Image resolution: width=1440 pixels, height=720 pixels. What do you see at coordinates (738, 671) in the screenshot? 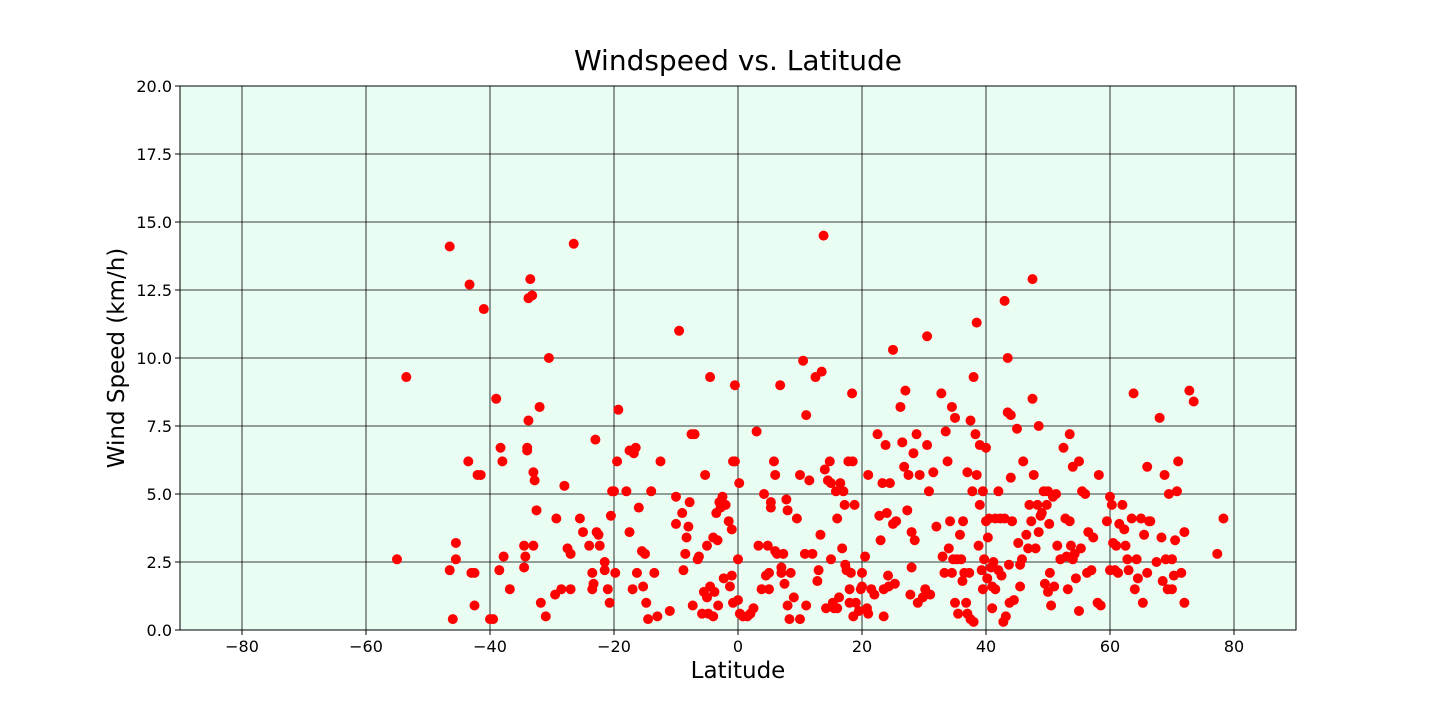
I see `x-axis-label: Latitude` at bounding box center [738, 671].